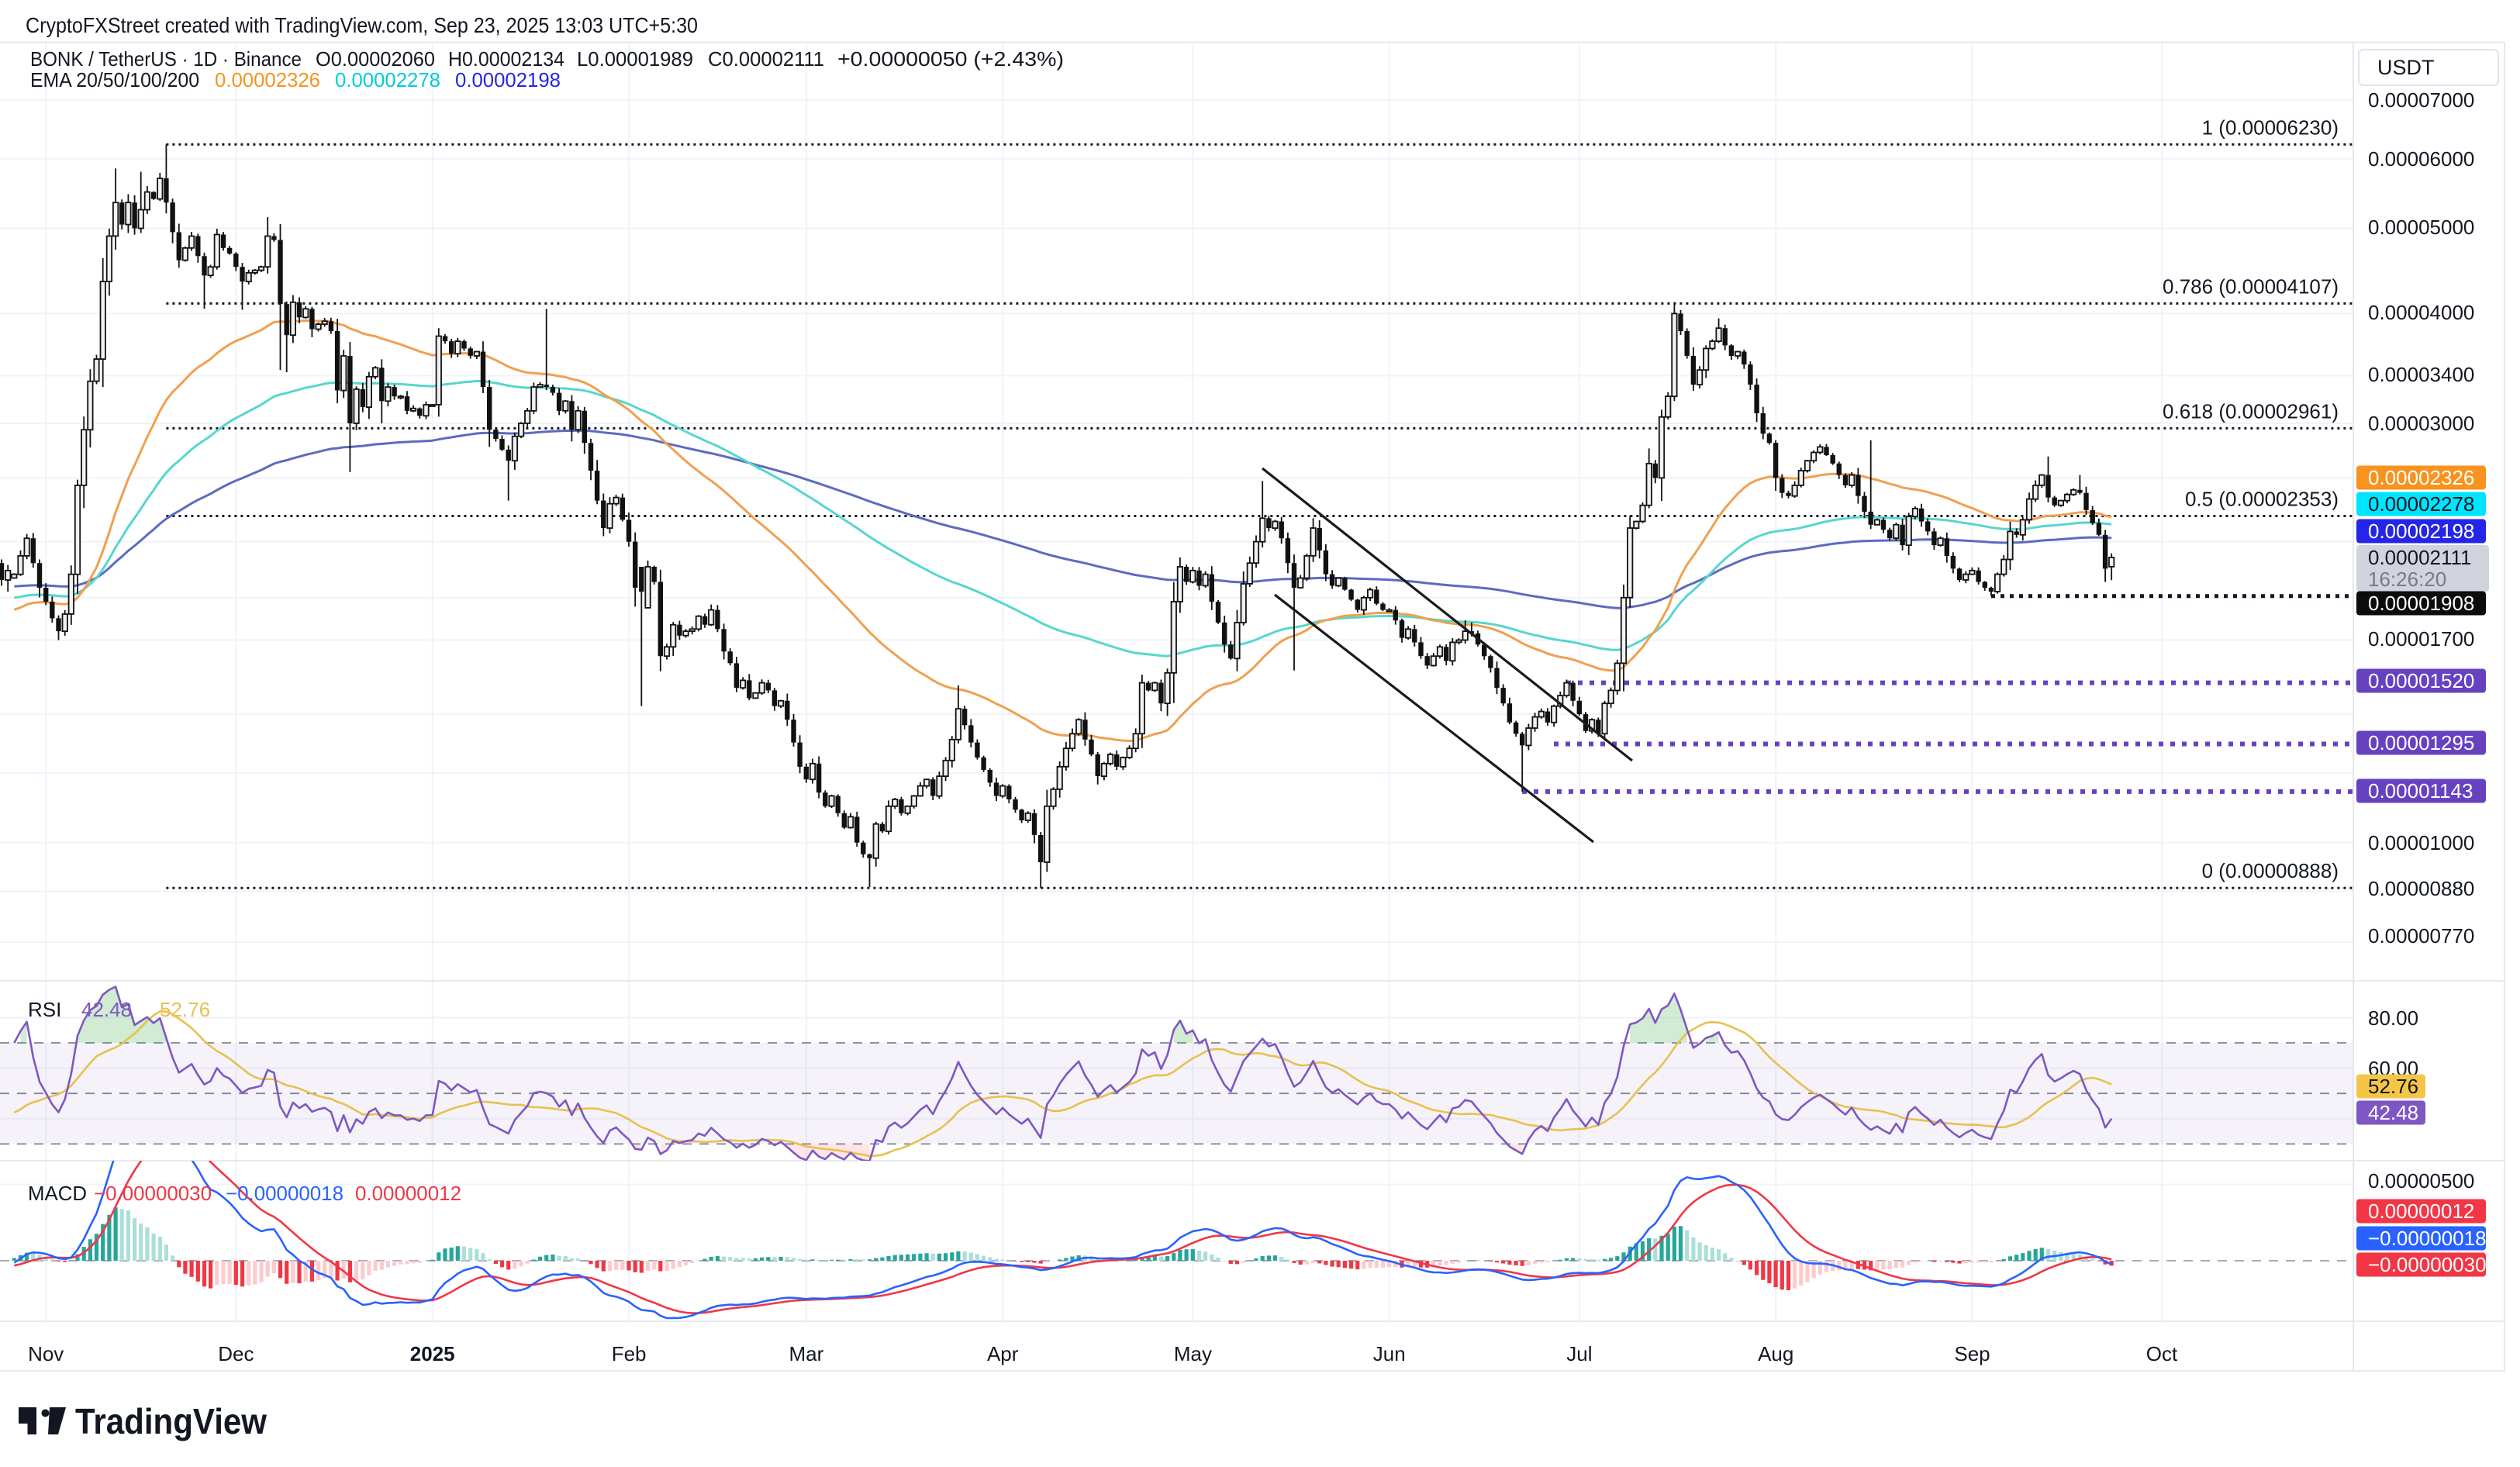 Image resolution: width=2520 pixels, height=1467 pixels. What do you see at coordinates (2393, 1018) in the screenshot?
I see `svg-text: 80.00` at bounding box center [2393, 1018].